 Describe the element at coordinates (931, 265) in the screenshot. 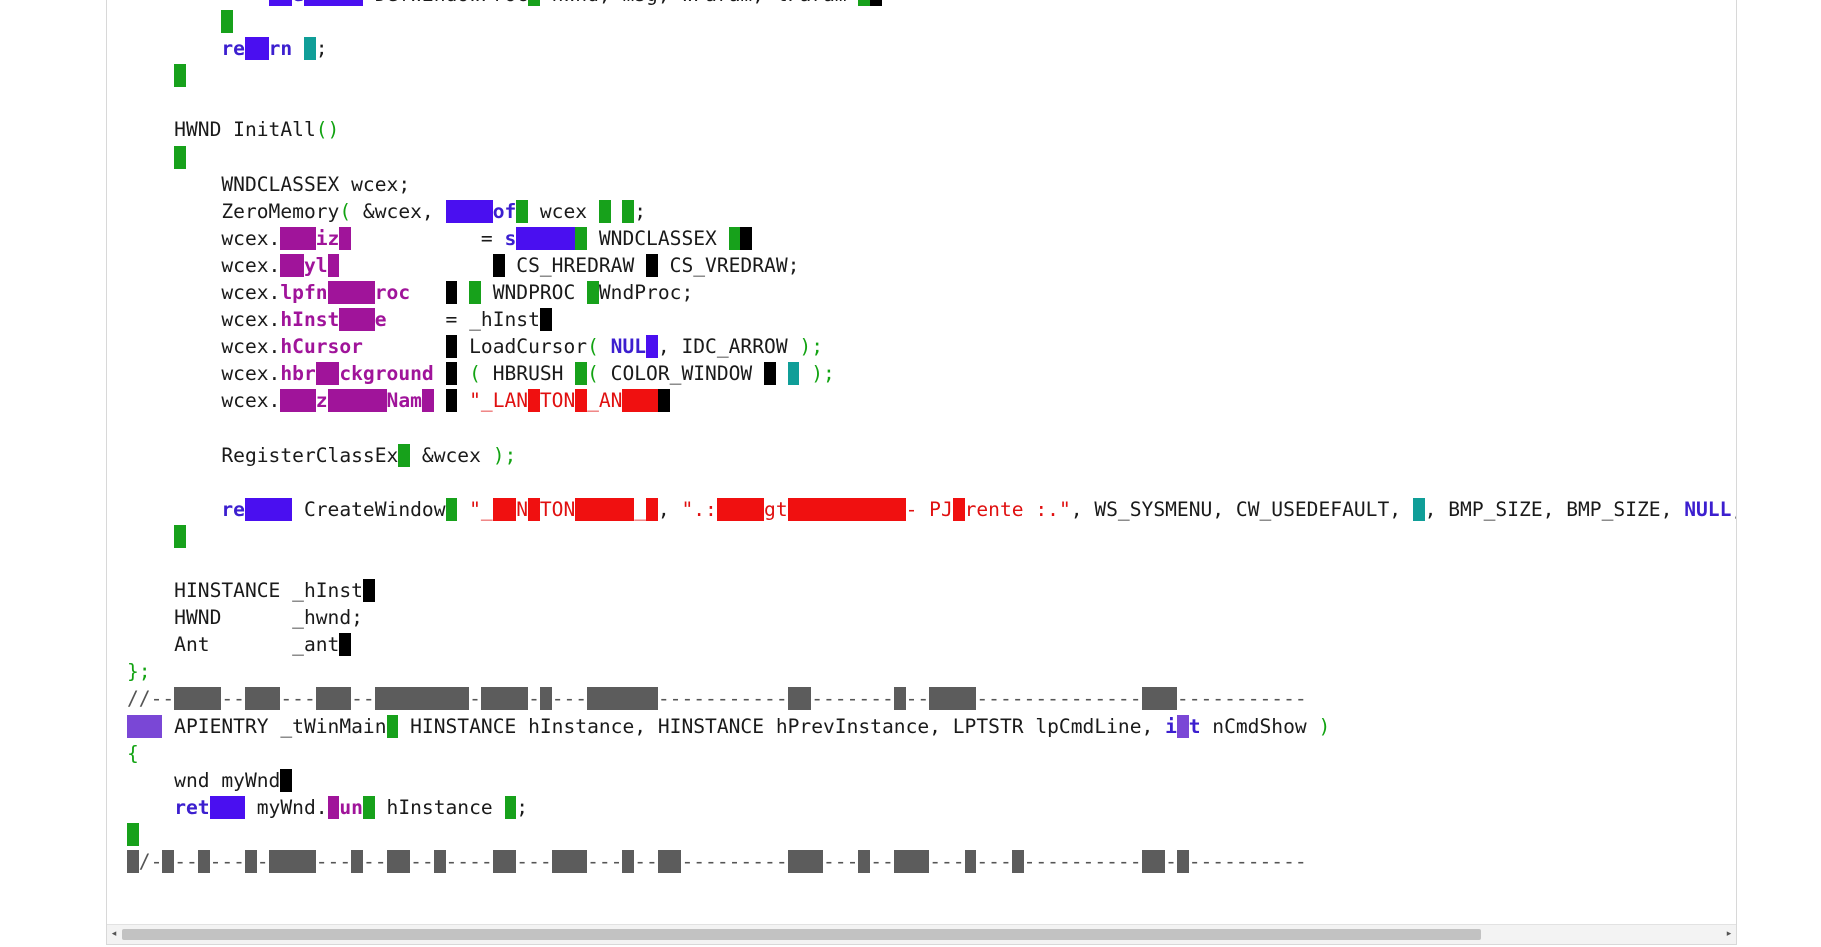

I see `code-line: wcex. yl CS_HREDRAW CS_VREDRAW;` at that location.